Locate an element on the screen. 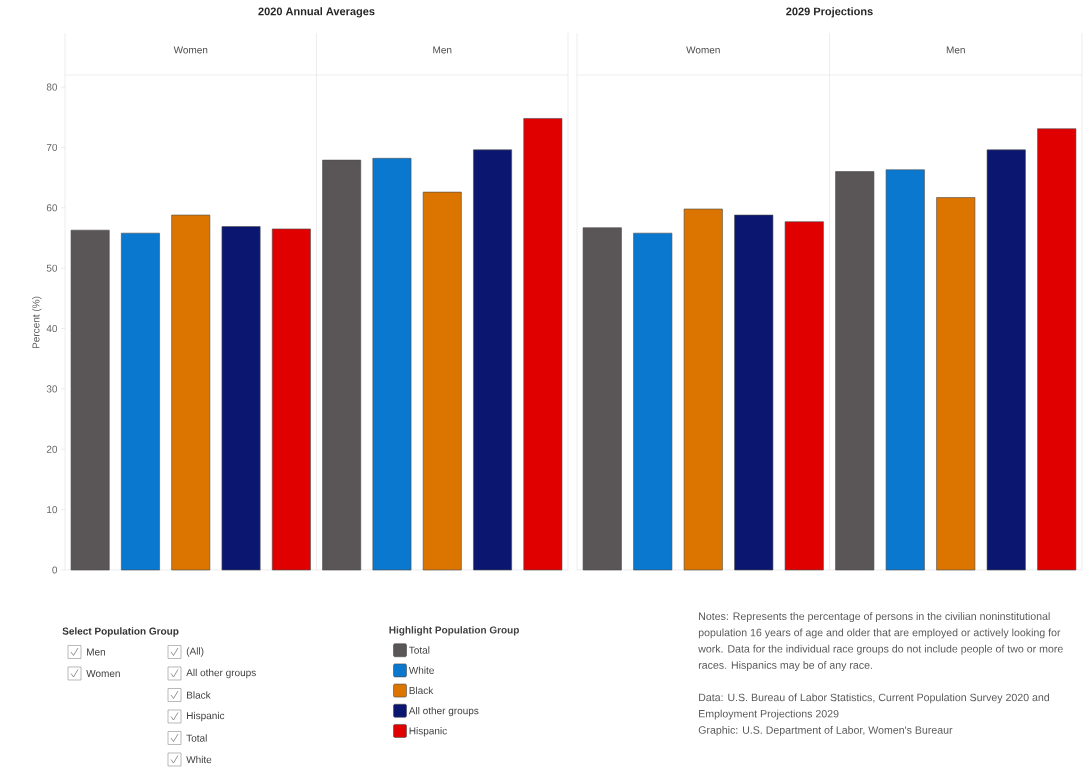 This screenshot has height=770, width=1089. text: White is located at coordinates (199, 759).